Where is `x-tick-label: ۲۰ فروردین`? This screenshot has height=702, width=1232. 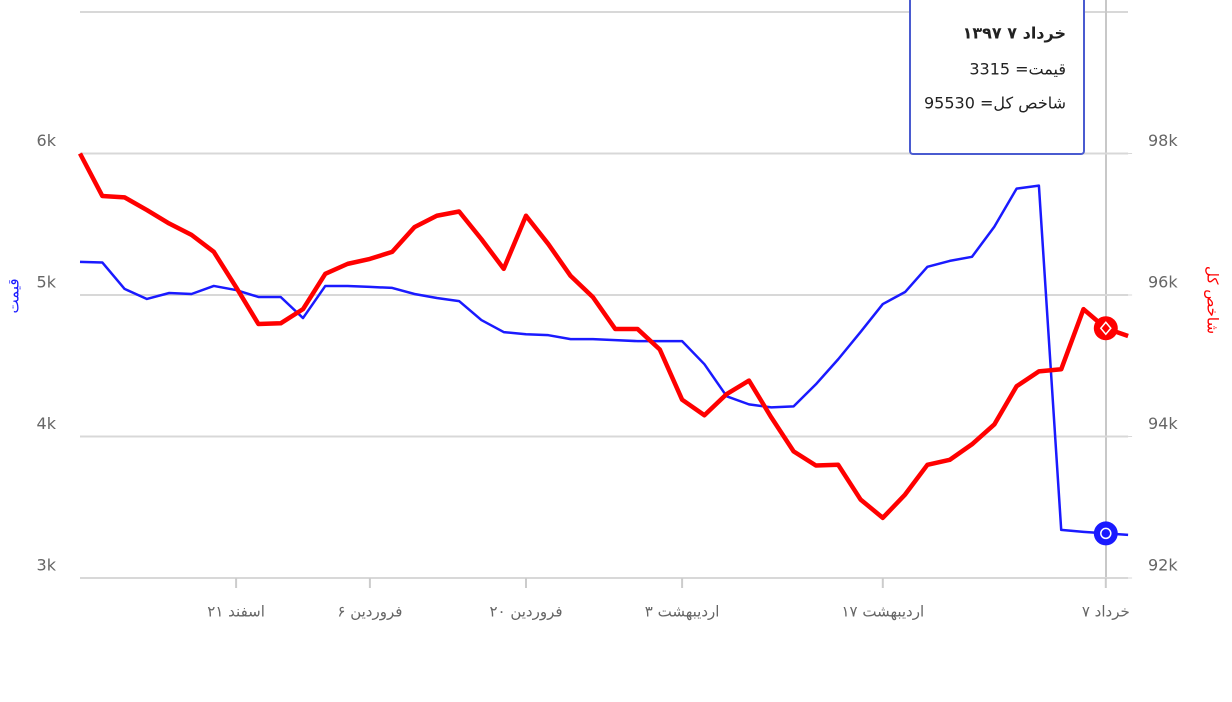 x-tick-label: ۲۰ فروردین is located at coordinates (525, 612).